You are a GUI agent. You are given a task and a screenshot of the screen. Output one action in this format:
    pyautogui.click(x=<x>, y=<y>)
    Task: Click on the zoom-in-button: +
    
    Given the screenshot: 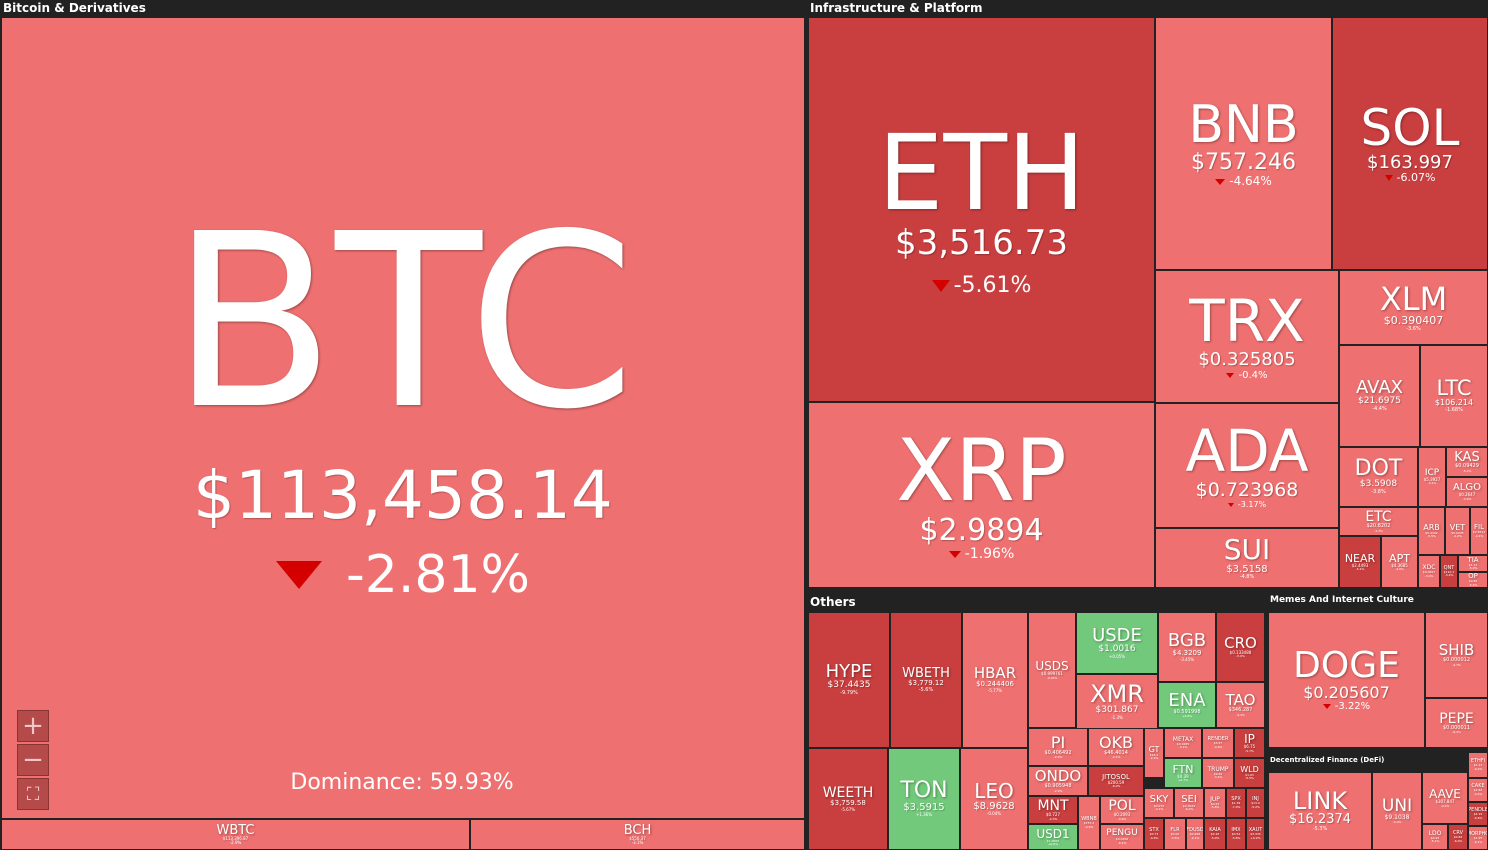 What is the action you would take?
    pyautogui.click(x=33, y=726)
    